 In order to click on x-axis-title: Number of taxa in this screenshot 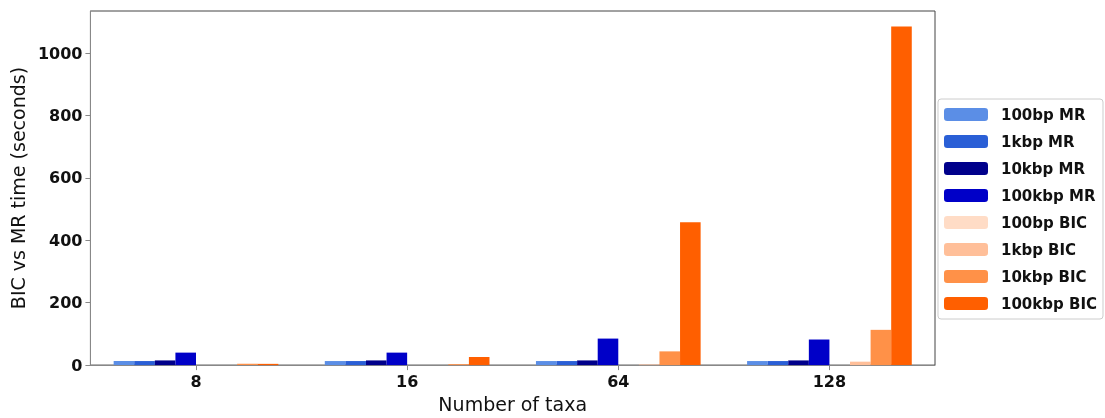, I will do `click(513, 403)`.